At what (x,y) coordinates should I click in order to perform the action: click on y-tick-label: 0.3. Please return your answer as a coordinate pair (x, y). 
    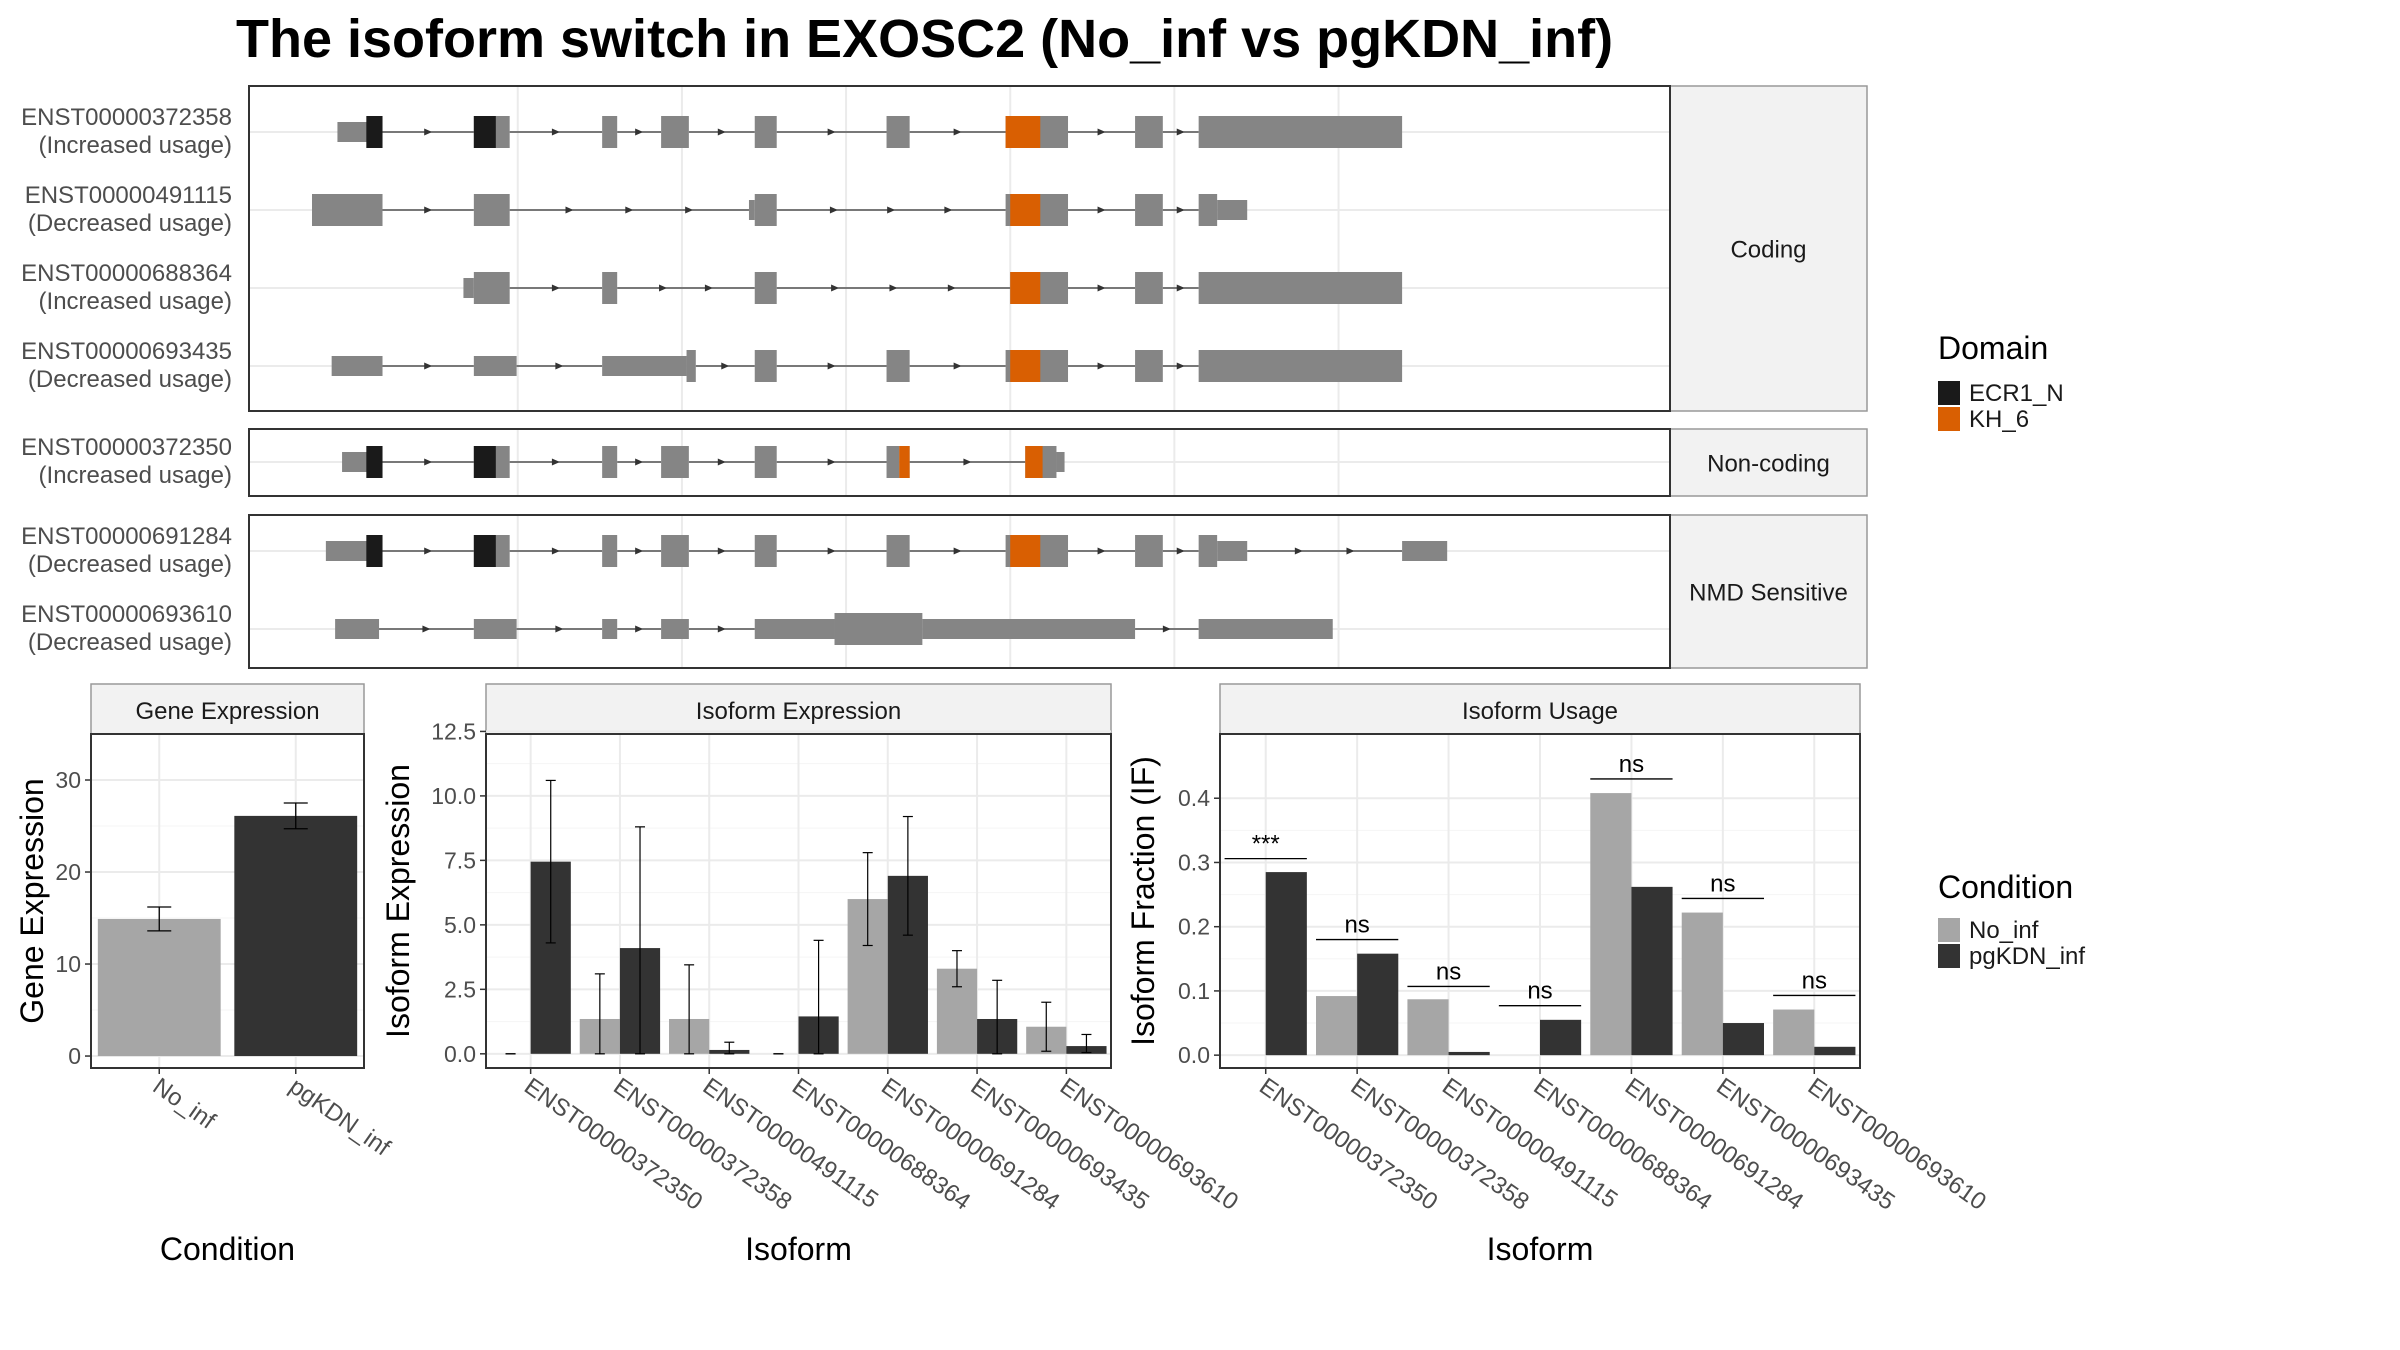
    Looking at the image, I should click on (1194, 862).